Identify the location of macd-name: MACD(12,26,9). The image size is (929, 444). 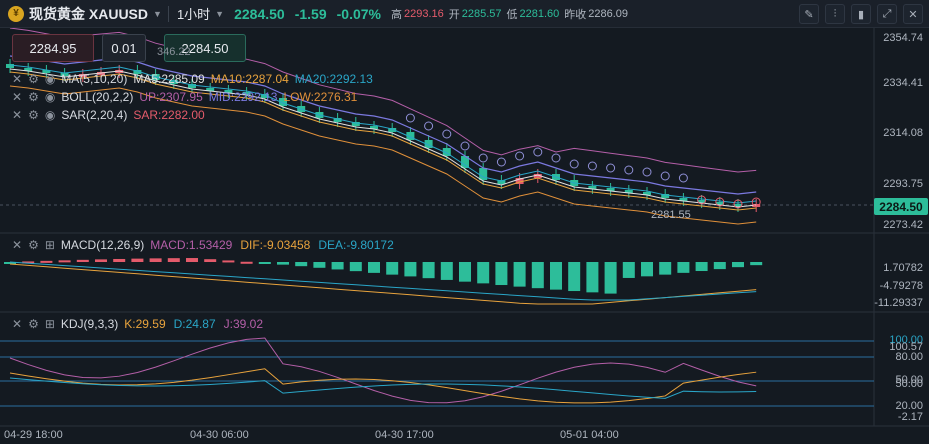
(102, 245).